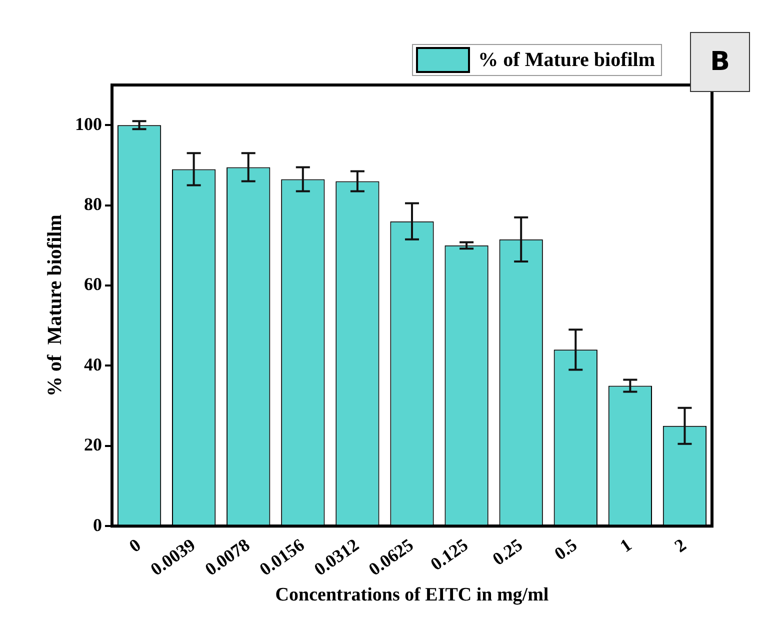 This screenshot has height=617, width=758. Describe the element at coordinates (97, 524) in the screenshot. I see `y-tick-label: 0` at that location.